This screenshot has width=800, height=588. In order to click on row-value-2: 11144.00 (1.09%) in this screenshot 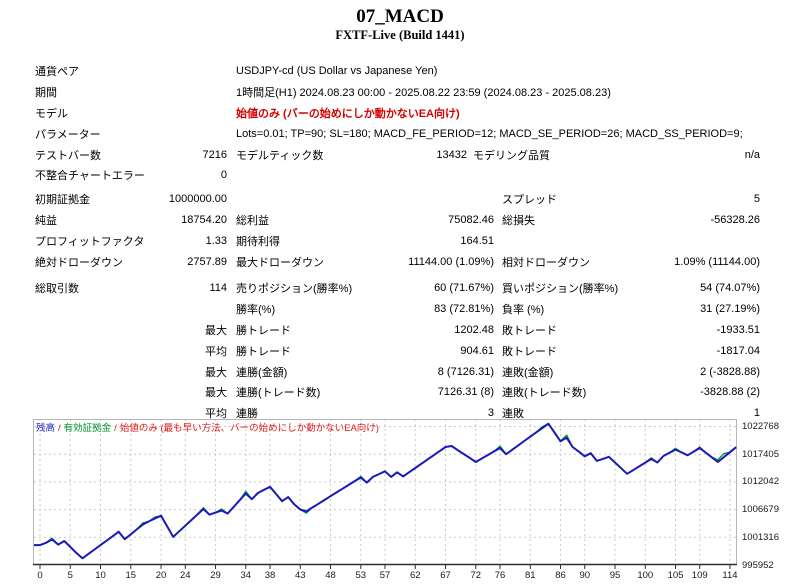, I will do `click(451, 261)`.